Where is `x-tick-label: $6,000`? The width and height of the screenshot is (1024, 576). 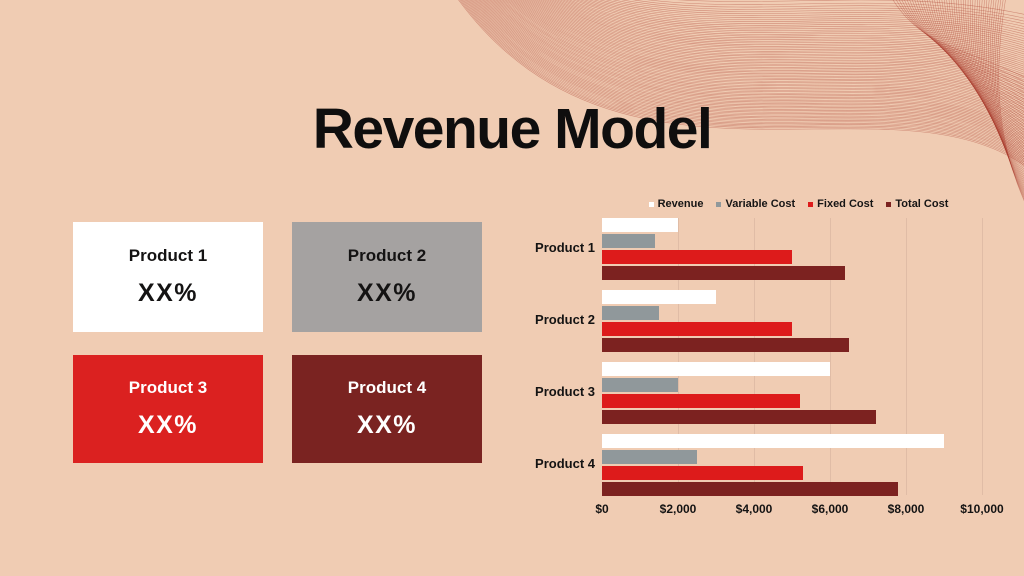
x-tick-label: $6,000 is located at coordinates (830, 509).